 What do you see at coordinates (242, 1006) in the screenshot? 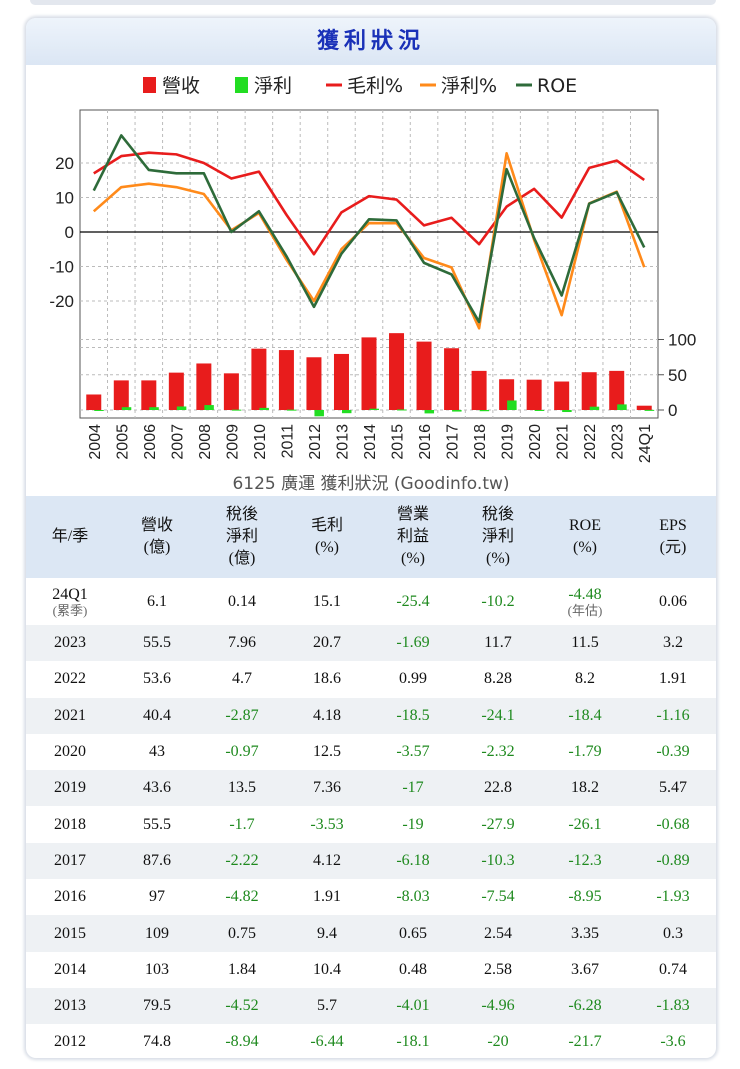
I see `cell-value: -4.52` at bounding box center [242, 1006].